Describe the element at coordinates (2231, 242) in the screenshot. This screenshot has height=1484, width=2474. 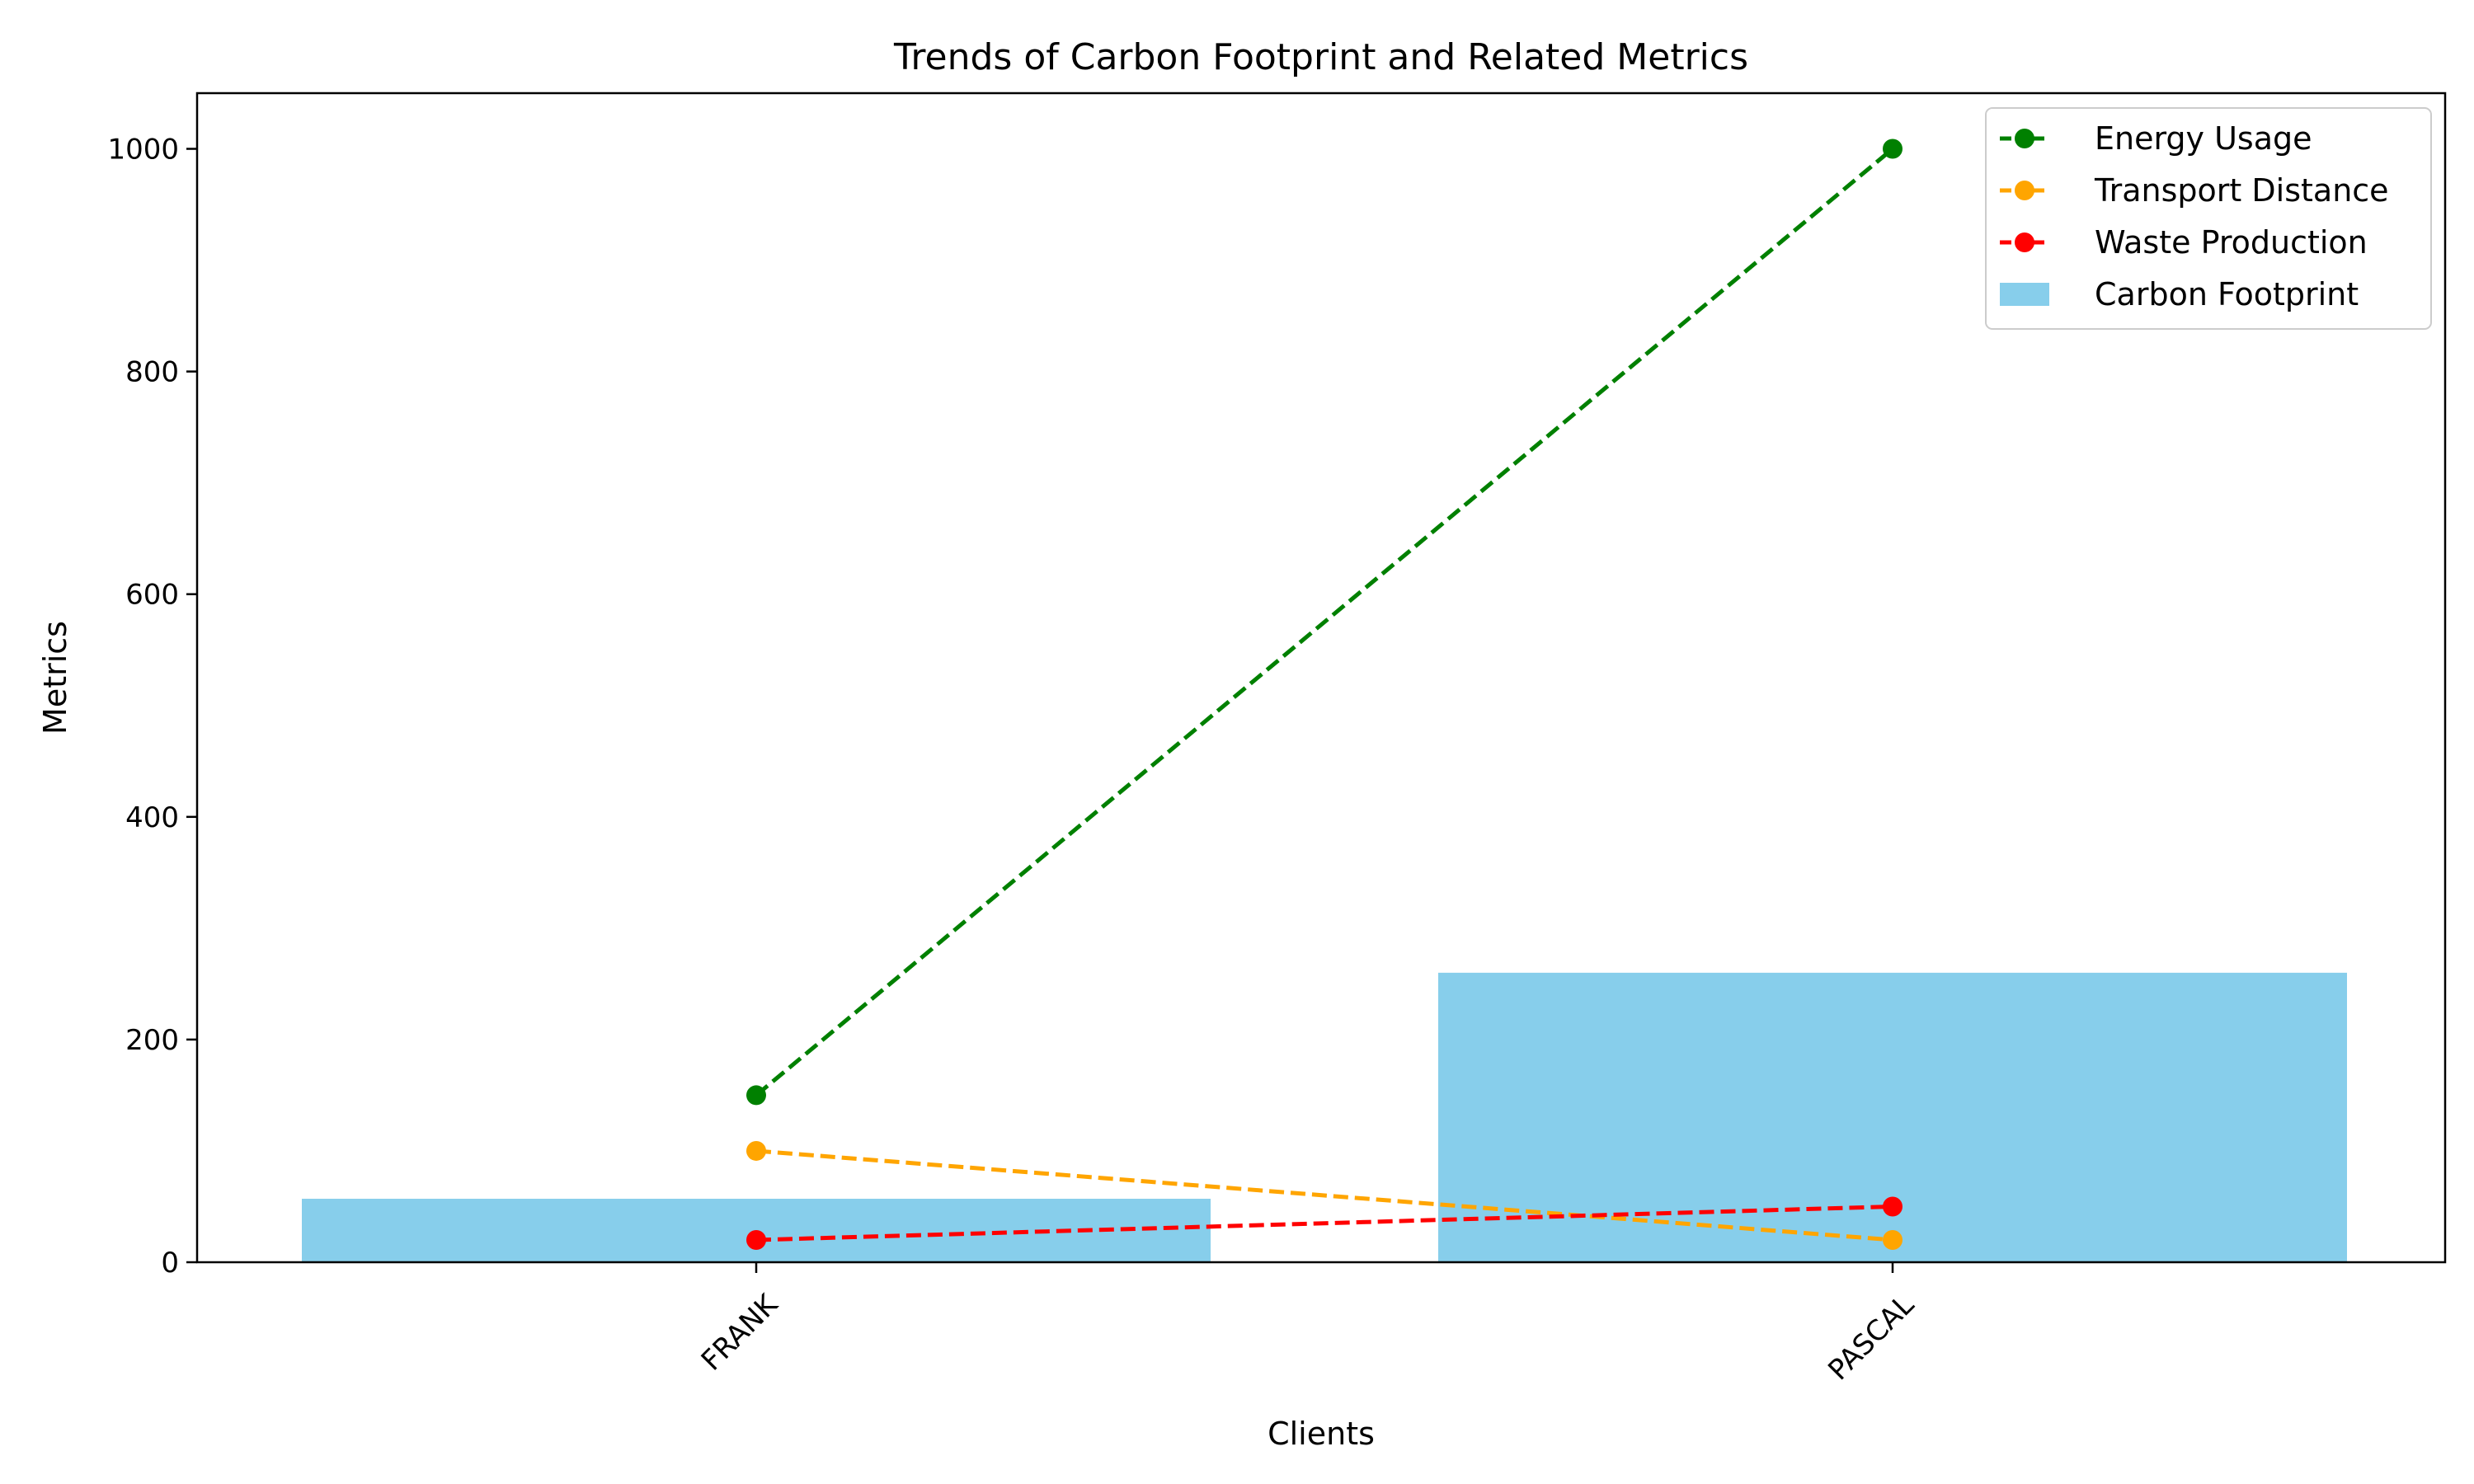
I see `legend-label-waste-production: Waste Production` at that location.